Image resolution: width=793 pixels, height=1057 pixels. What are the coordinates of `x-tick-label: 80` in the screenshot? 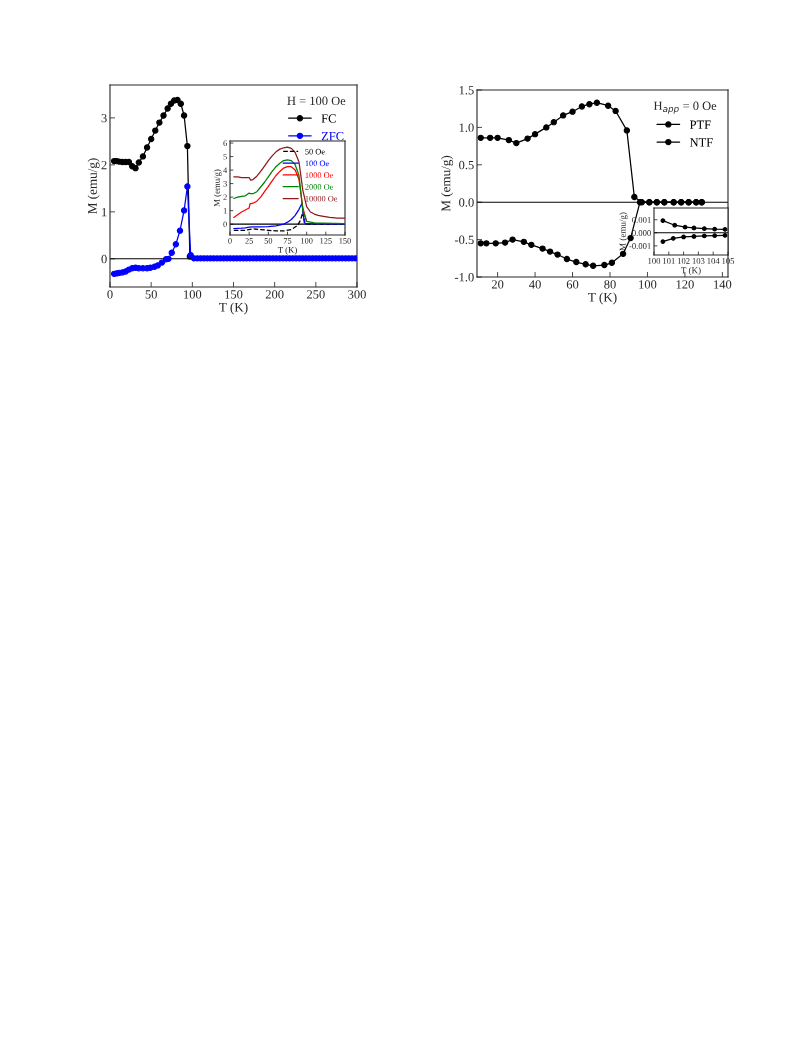 It's located at (610, 284).